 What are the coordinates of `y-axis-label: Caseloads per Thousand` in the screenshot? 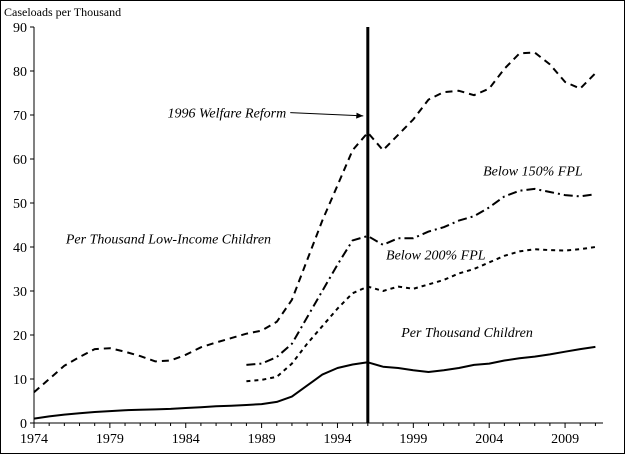 It's located at (62, 12).